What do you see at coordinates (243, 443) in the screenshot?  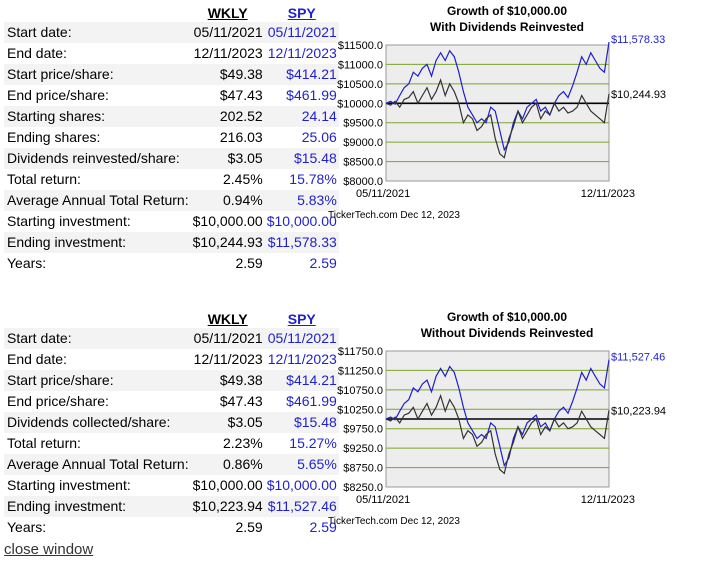 I see `wkly-value: 2.23%` at bounding box center [243, 443].